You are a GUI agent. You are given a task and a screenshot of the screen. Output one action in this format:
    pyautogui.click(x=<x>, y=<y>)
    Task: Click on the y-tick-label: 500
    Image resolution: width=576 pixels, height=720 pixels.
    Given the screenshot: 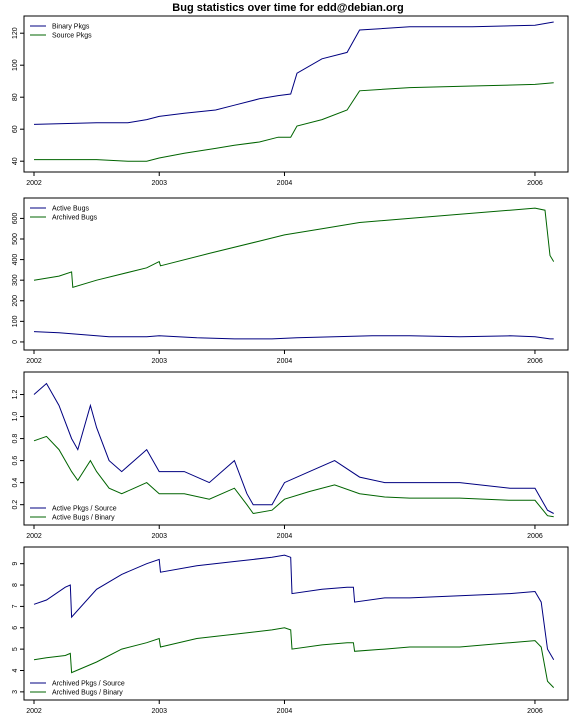 What is the action you would take?
    pyautogui.click(x=15, y=239)
    